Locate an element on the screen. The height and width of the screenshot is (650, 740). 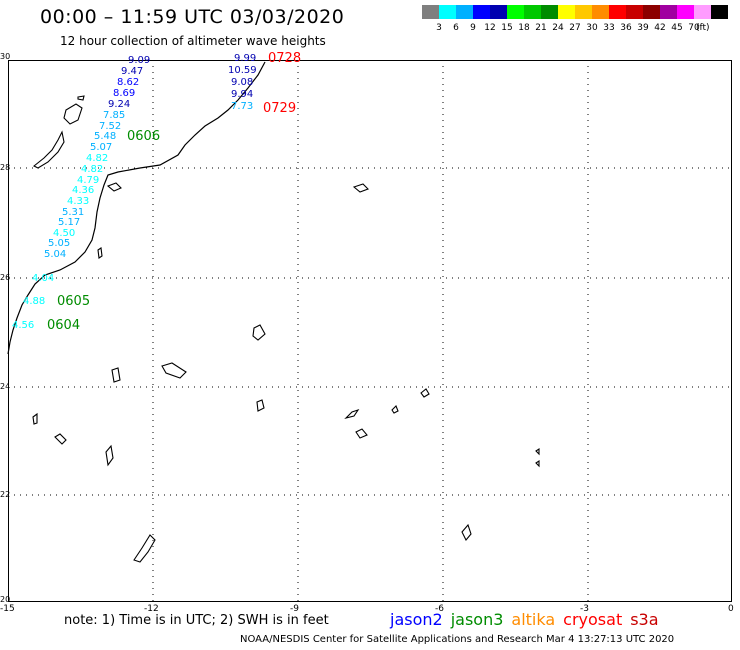
scale-label: 70 is located at coordinates (694, 28).